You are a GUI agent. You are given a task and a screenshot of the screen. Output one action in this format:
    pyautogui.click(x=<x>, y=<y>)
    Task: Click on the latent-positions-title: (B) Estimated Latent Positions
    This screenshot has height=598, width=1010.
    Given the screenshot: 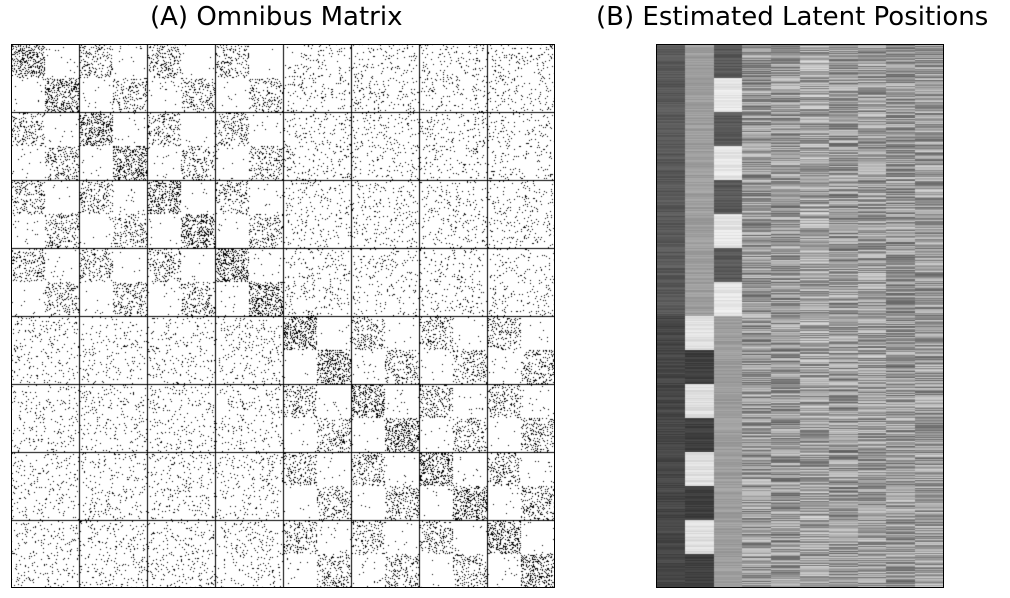 What is the action you would take?
    pyautogui.click(x=792, y=17)
    